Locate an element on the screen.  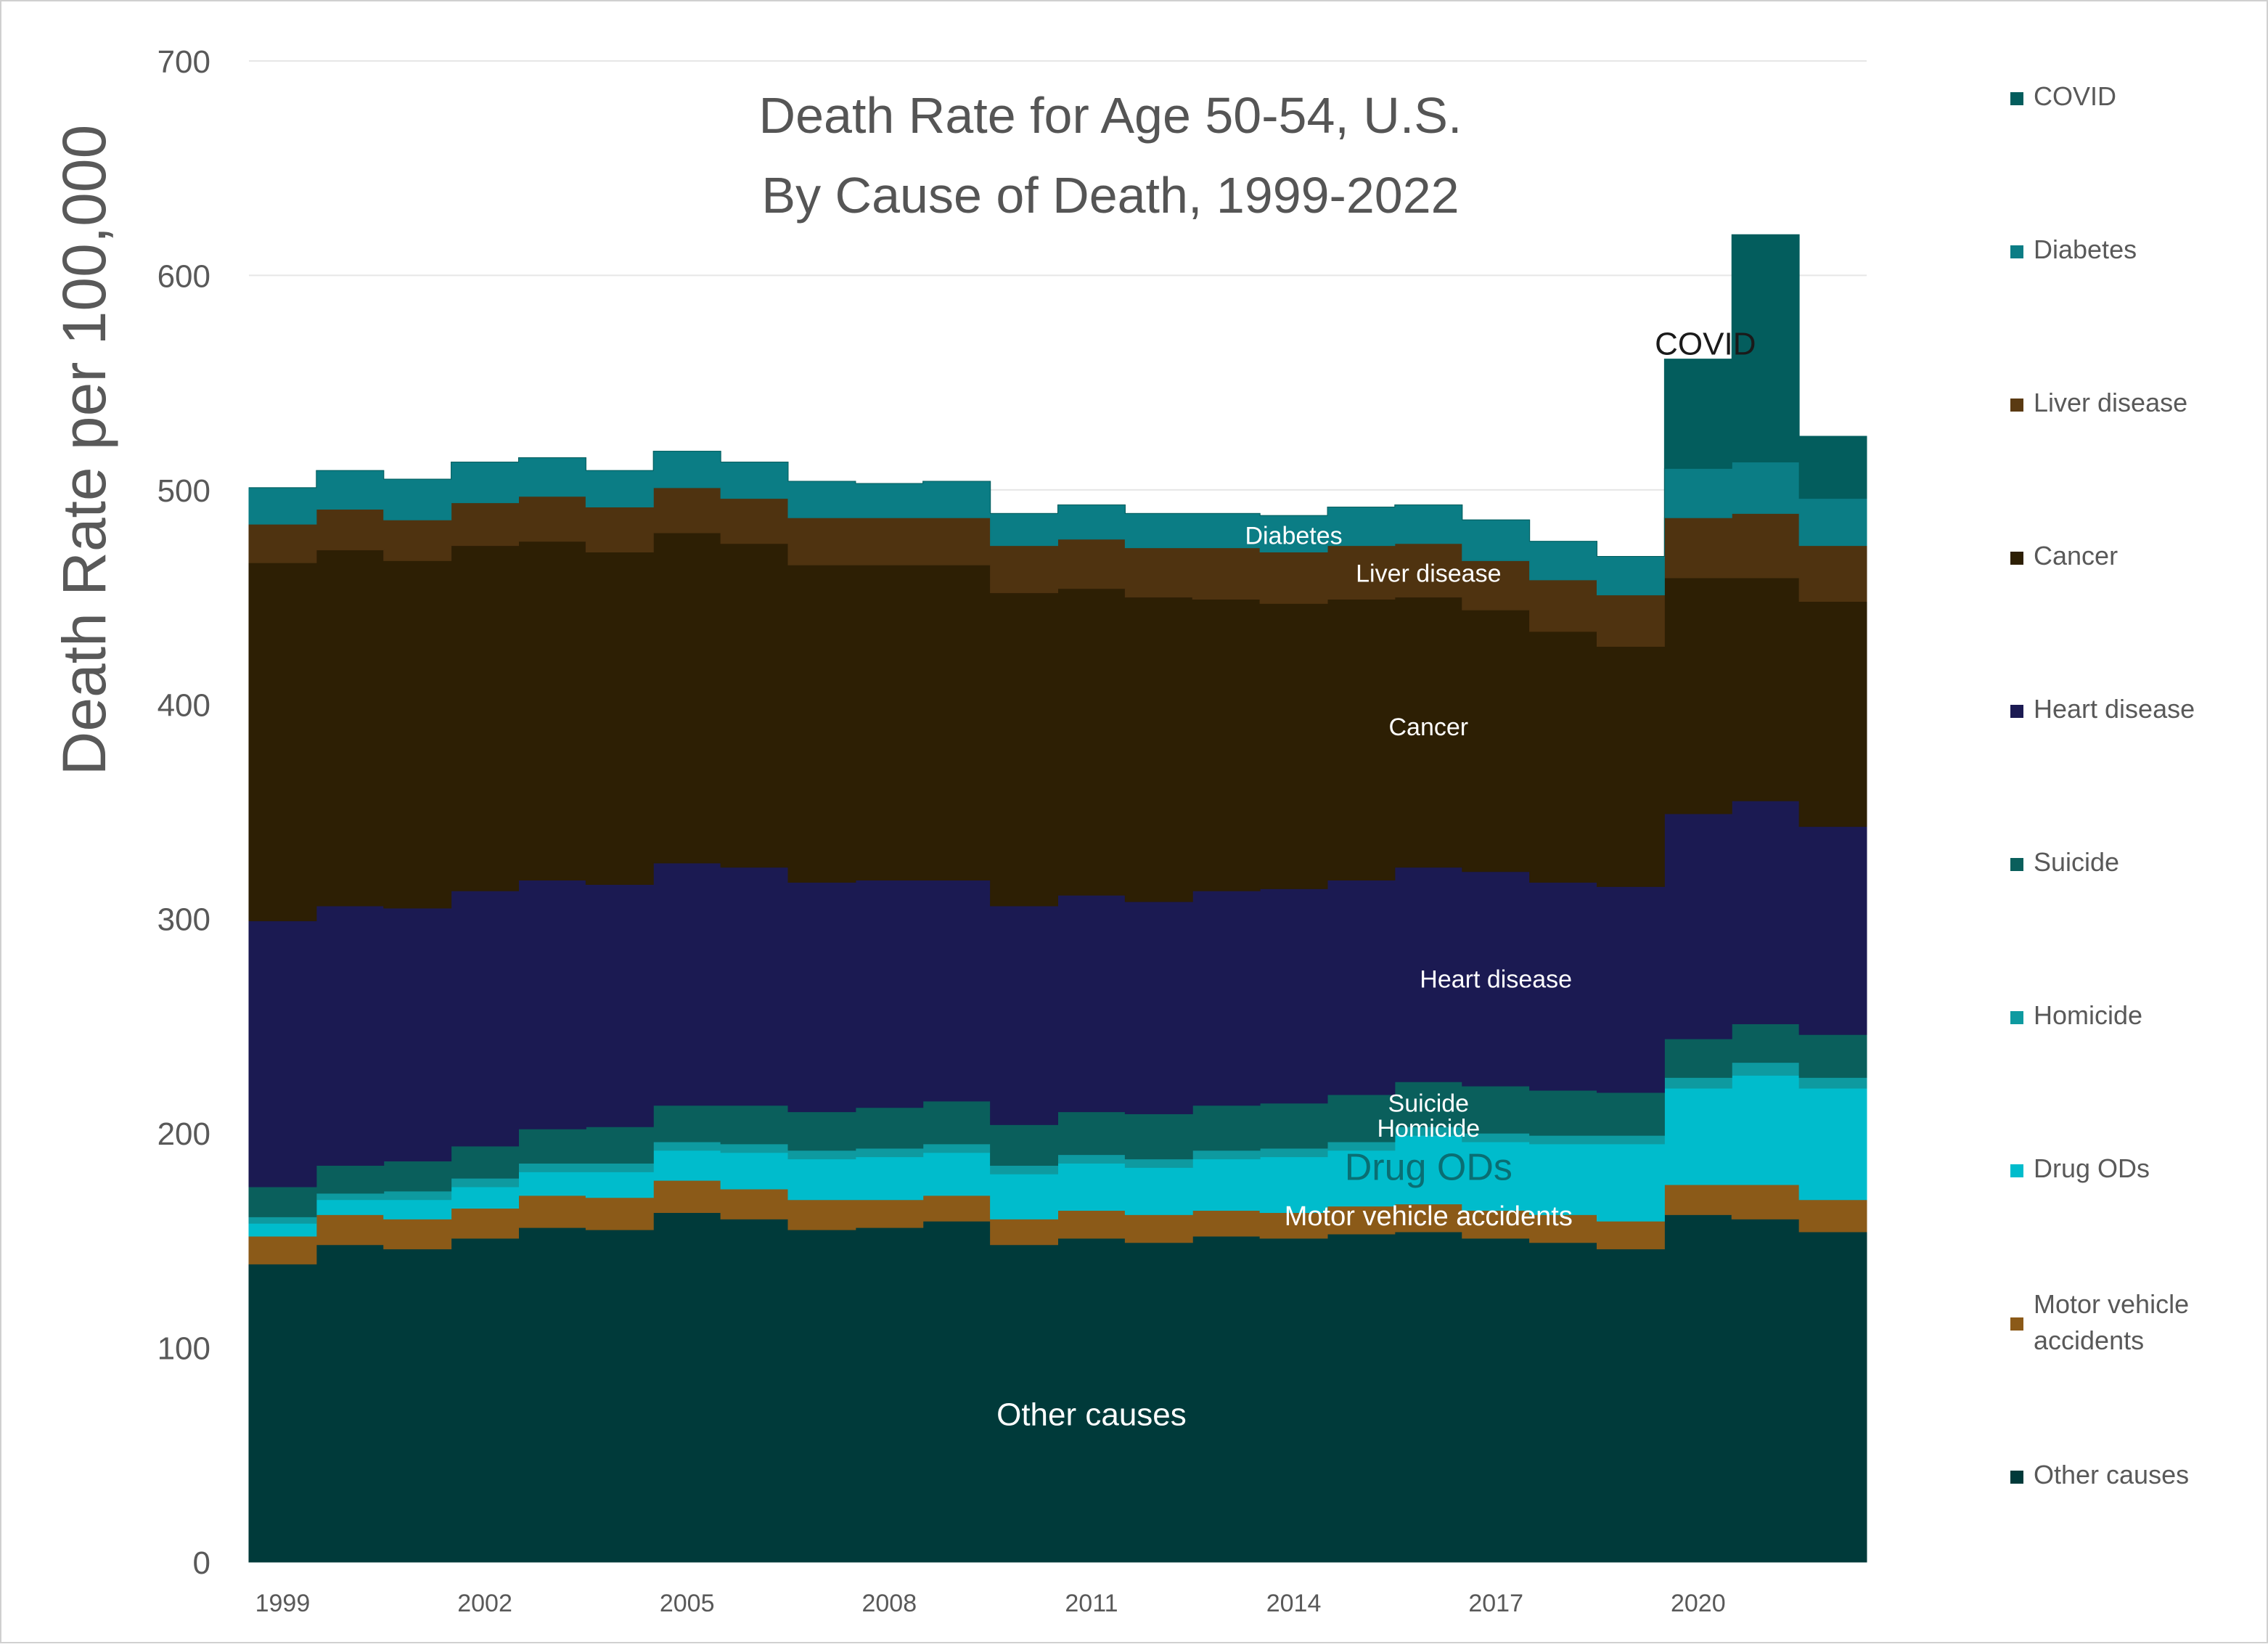
legend-label: COVID is located at coordinates (2075, 96).